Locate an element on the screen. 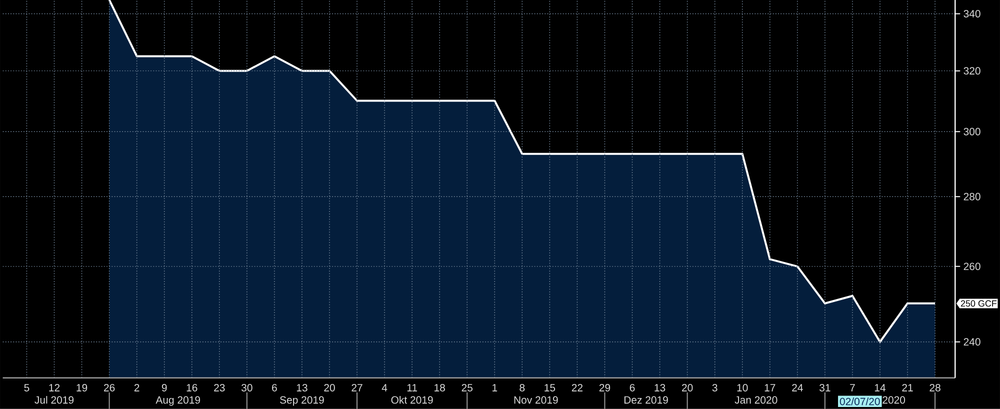 The width and height of the screenshot is (1000, 409). text: Dez 2019 is located at coordinates (646, 400).